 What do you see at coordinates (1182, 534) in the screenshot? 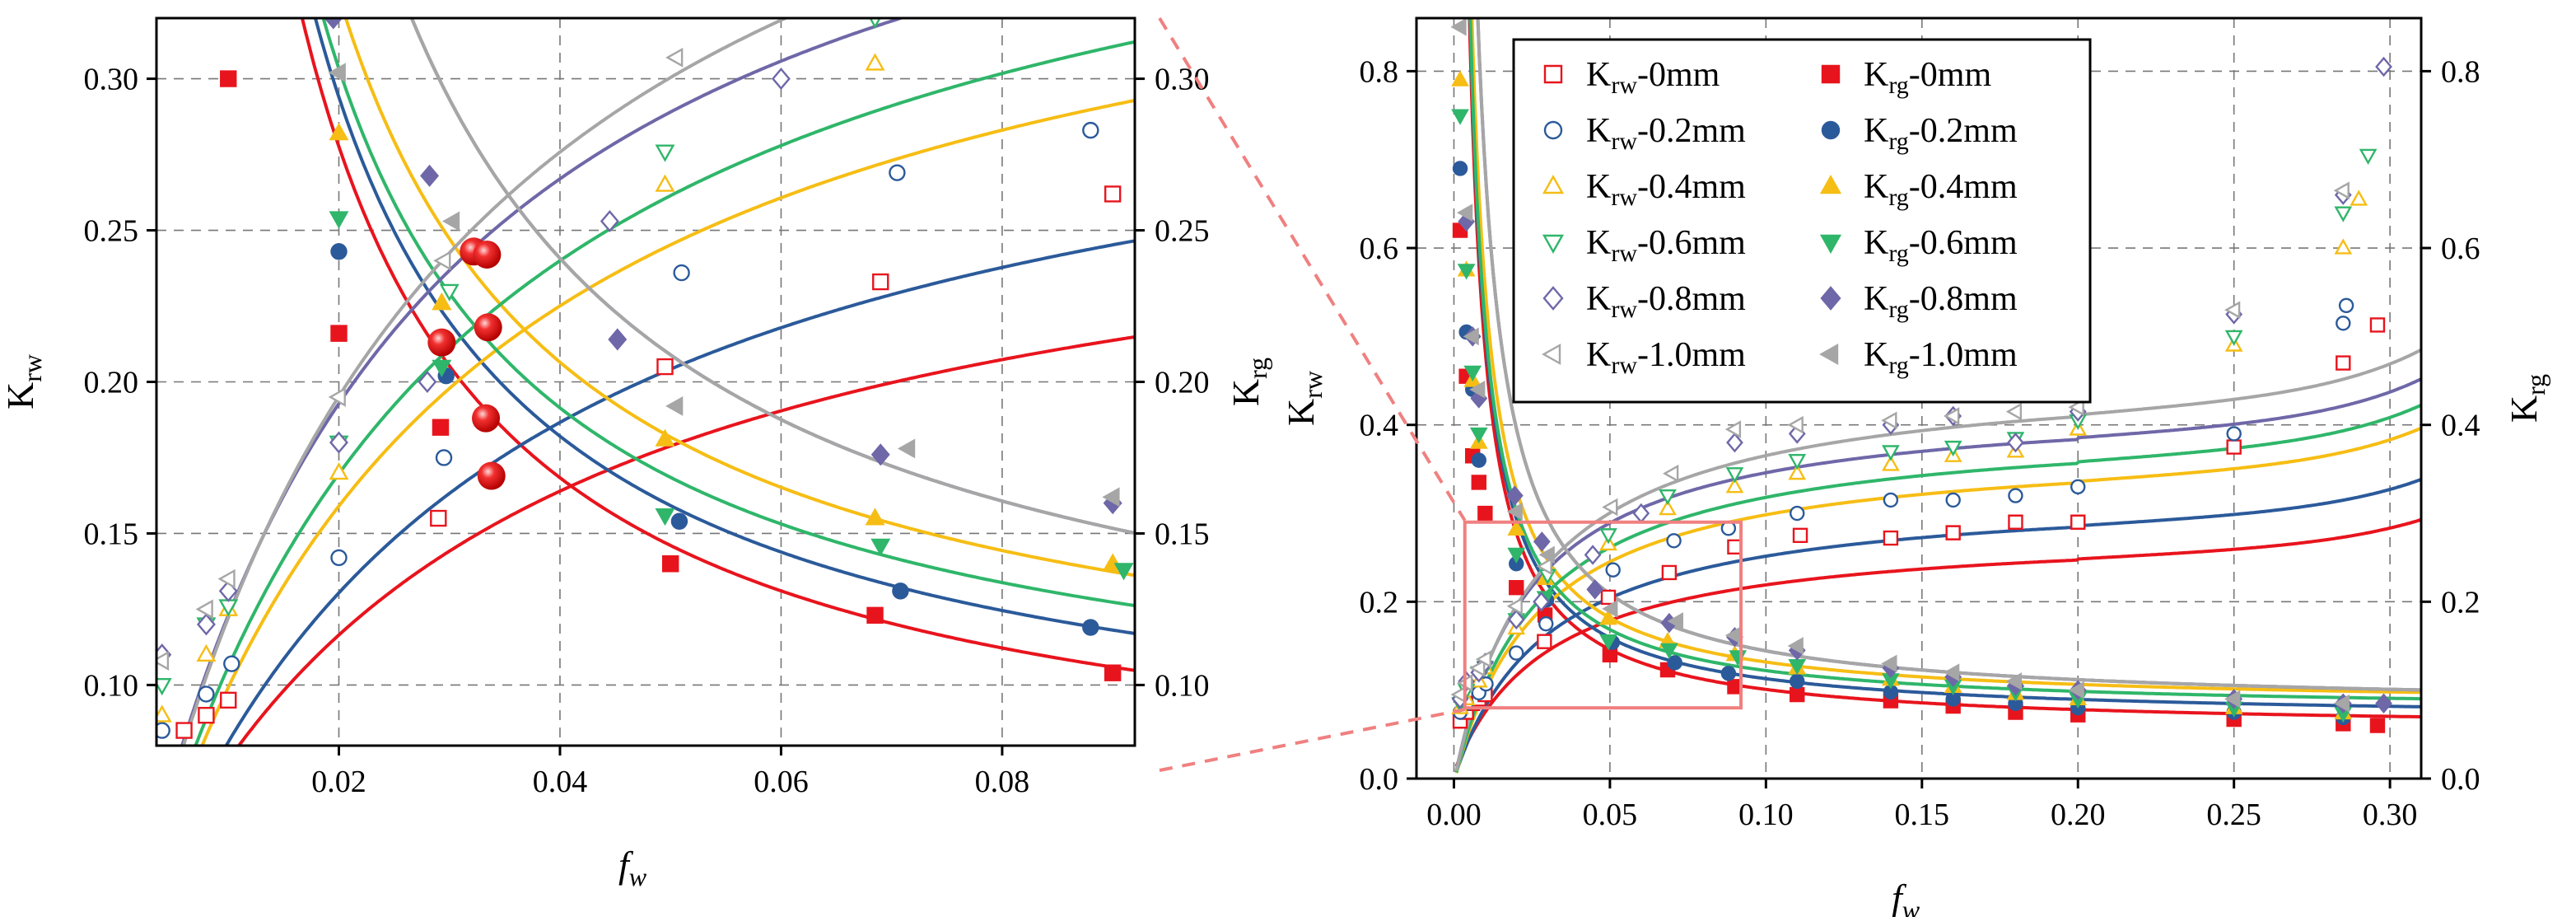
I see `y-tick-label-right: 0.15` at bounding box center [1182, 534].